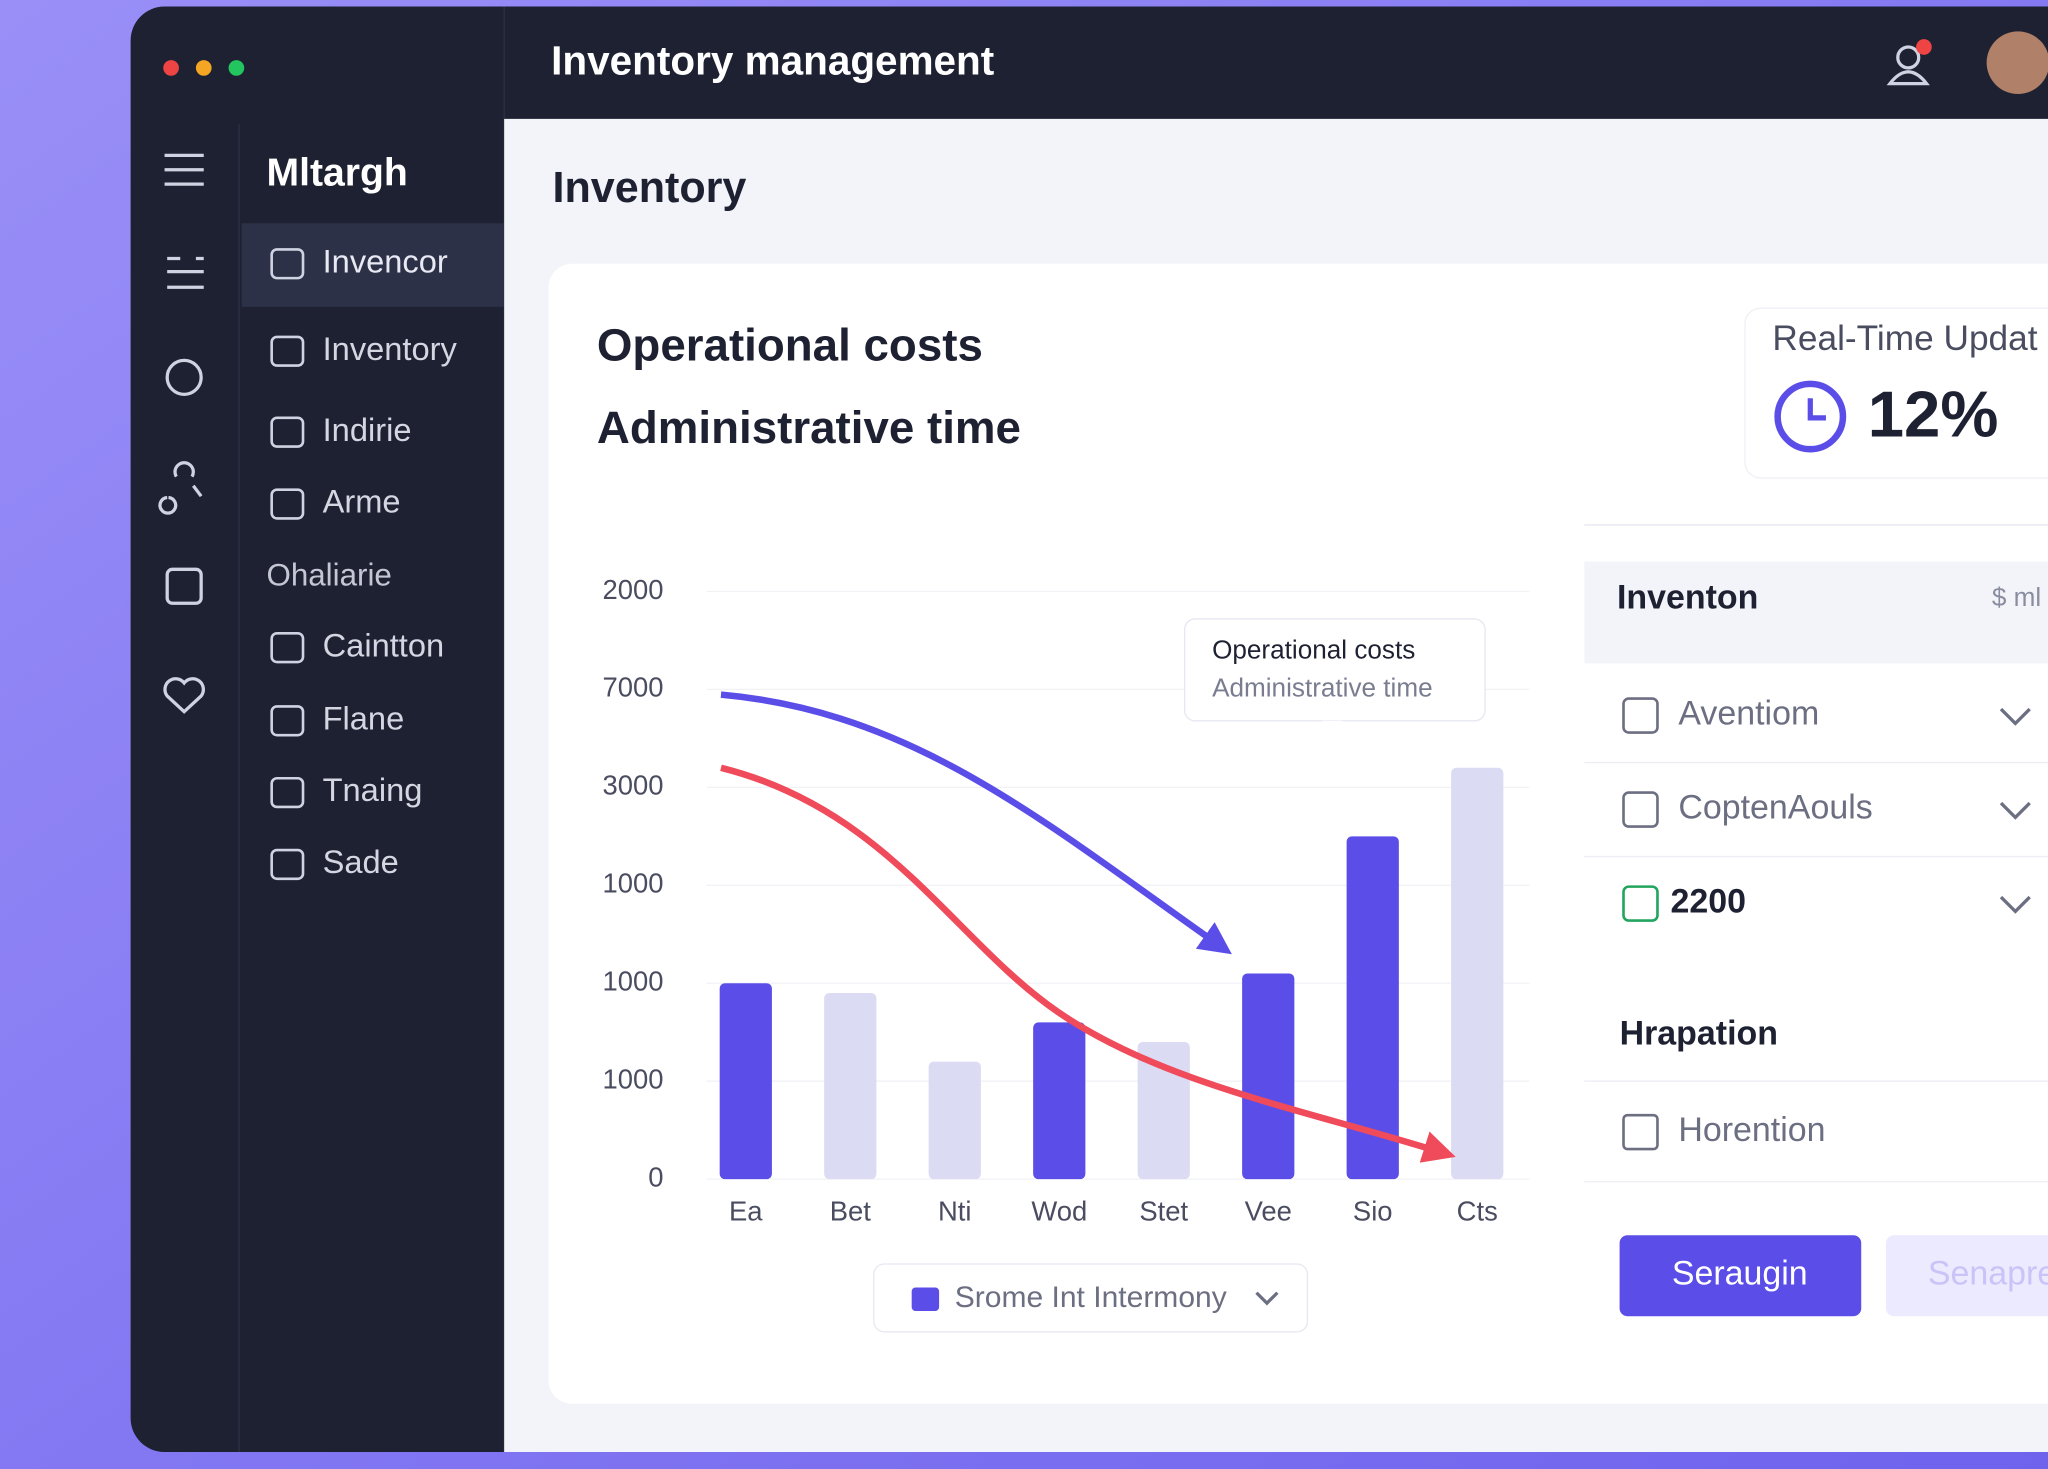  I want to click on primary-button, so click(1740, 1276).